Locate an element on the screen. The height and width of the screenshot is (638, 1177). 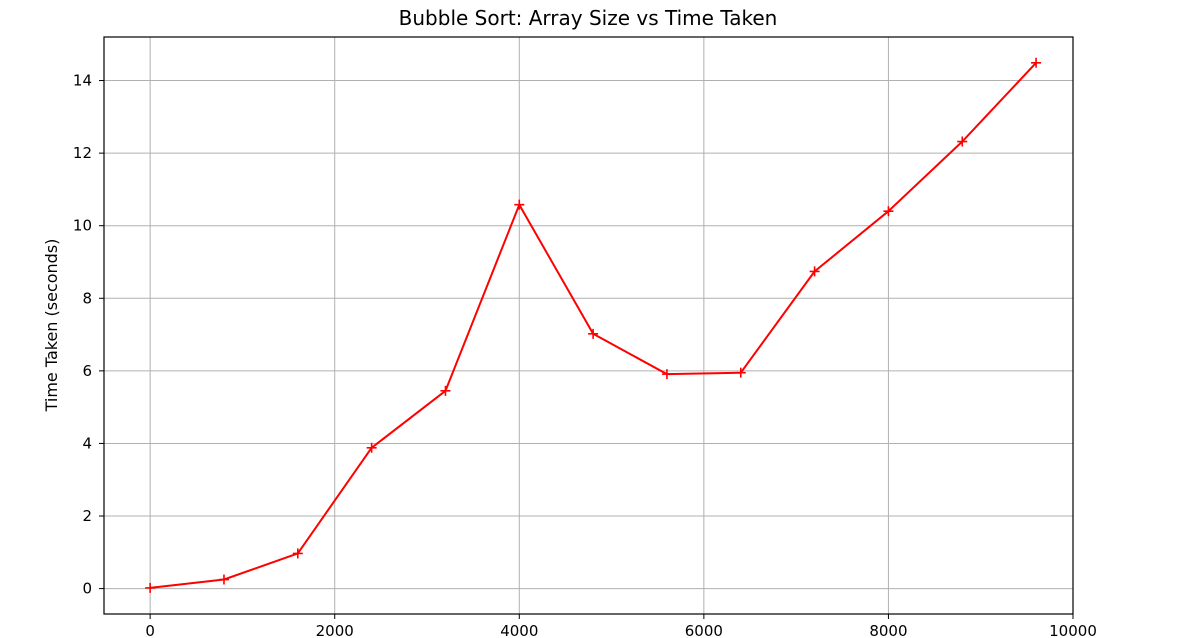
y-tick-label: 12 is located at coordinates (82, 153).